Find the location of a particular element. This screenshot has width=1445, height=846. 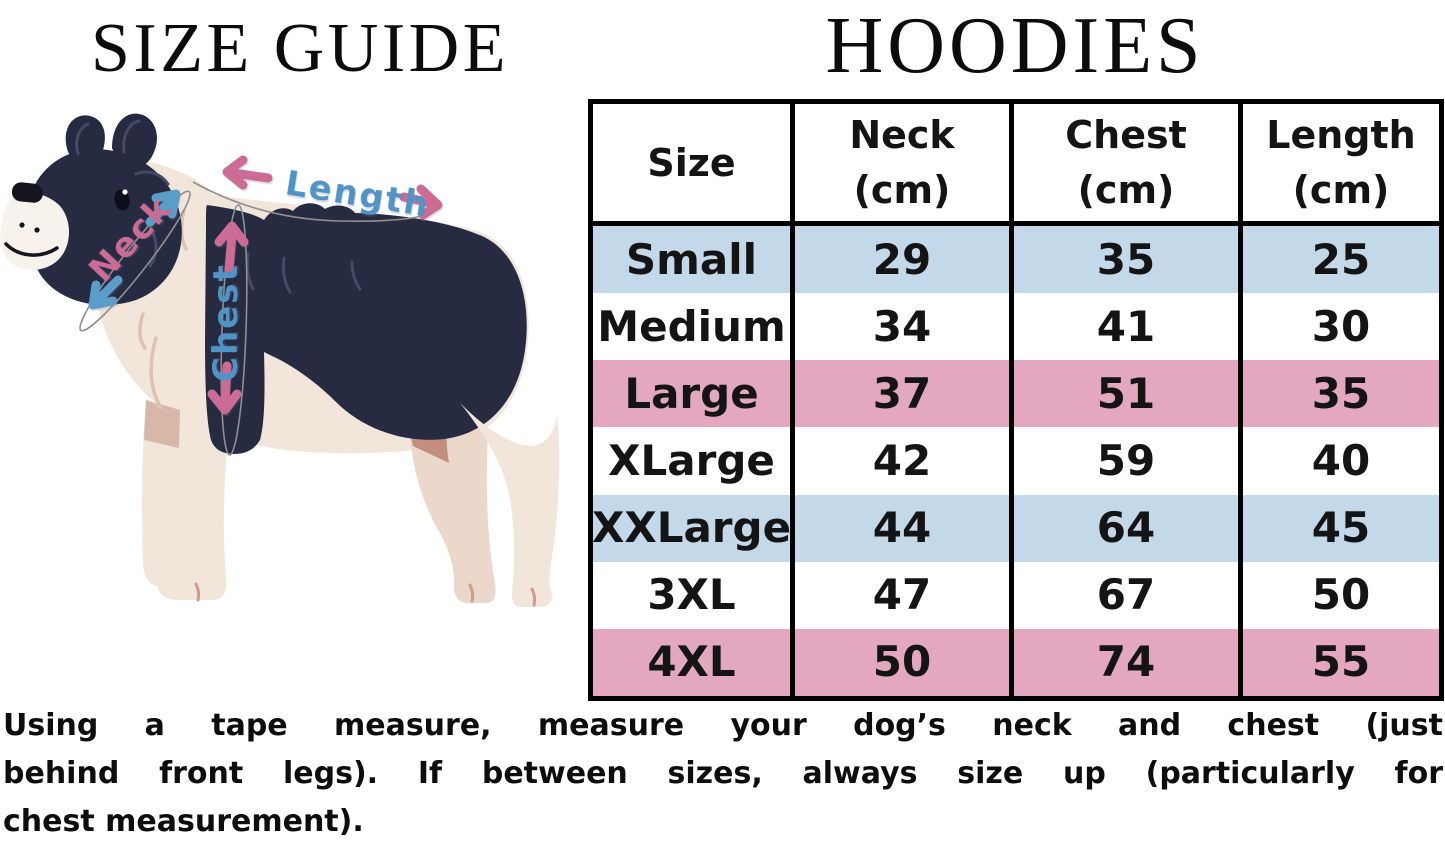

cell-neck: 47 is located at coordinates (904, 595).